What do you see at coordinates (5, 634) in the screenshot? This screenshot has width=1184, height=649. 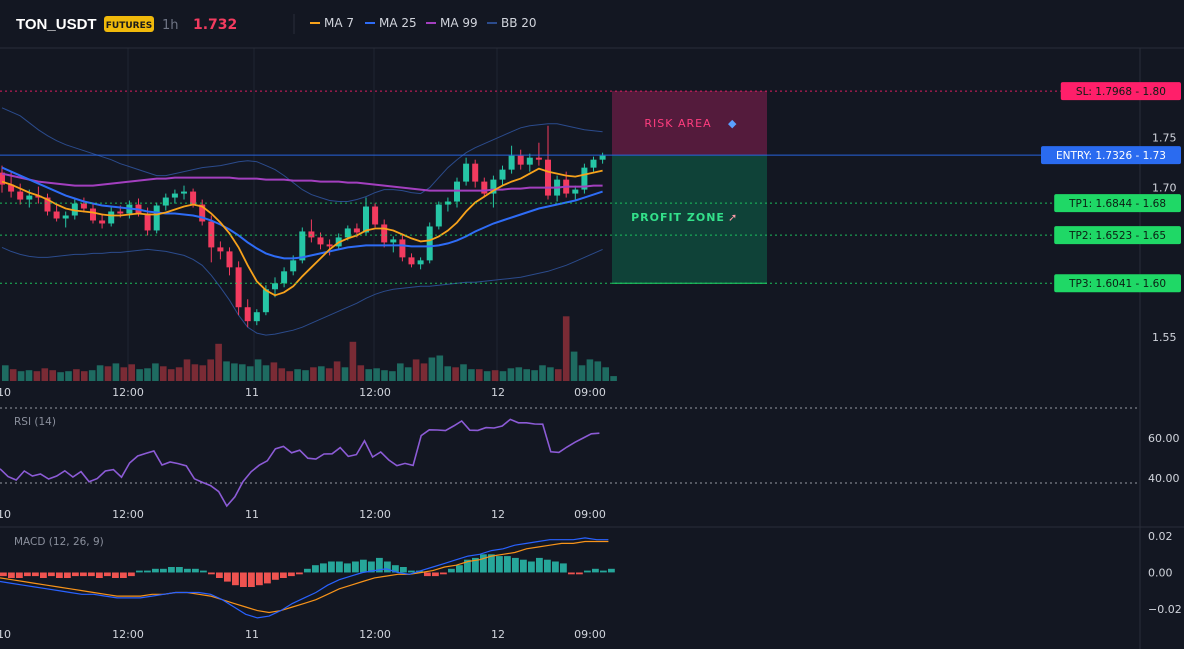 I see `time-tick-label: 10` at bounding box center [5, 634].